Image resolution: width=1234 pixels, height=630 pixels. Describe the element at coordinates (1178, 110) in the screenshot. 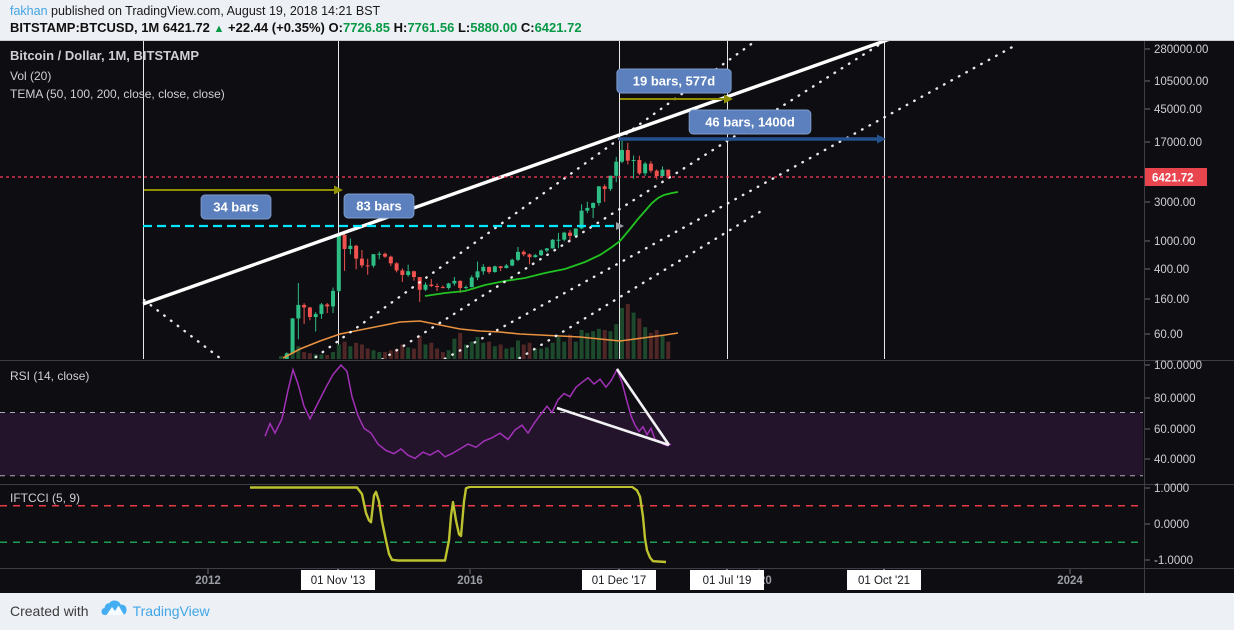

I see `price-axis-label: 45000.00` at that location.